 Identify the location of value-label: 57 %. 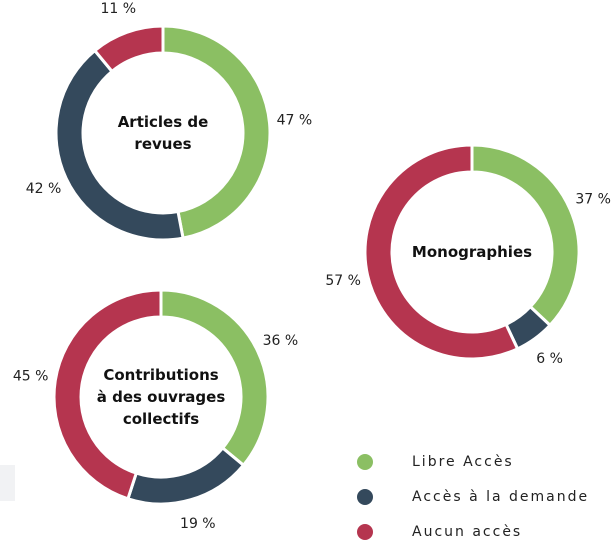
(343, 281).